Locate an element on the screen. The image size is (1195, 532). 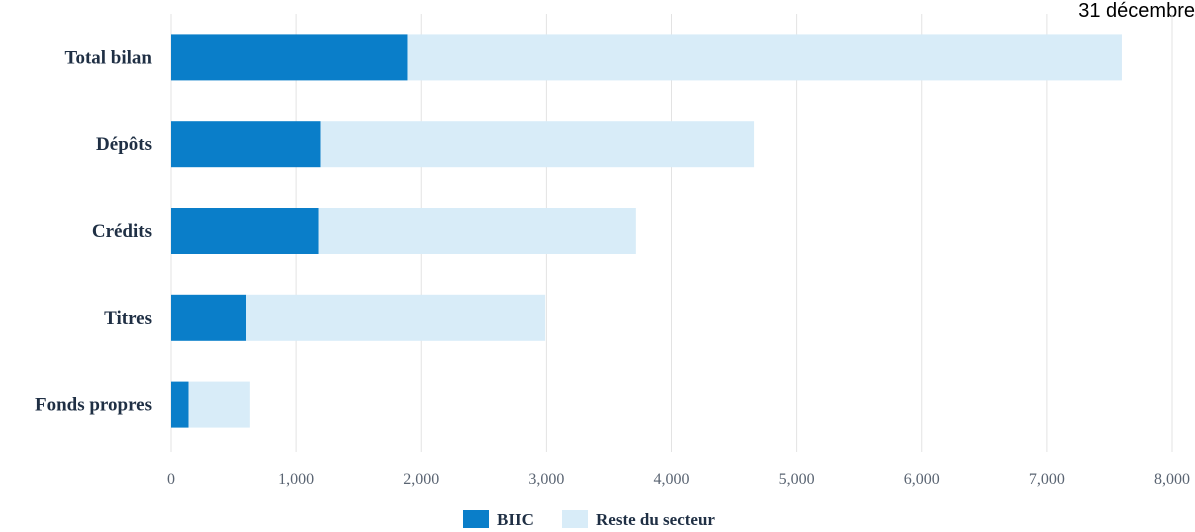
x-tick-label: 0 is located at coordinates (171, 479).